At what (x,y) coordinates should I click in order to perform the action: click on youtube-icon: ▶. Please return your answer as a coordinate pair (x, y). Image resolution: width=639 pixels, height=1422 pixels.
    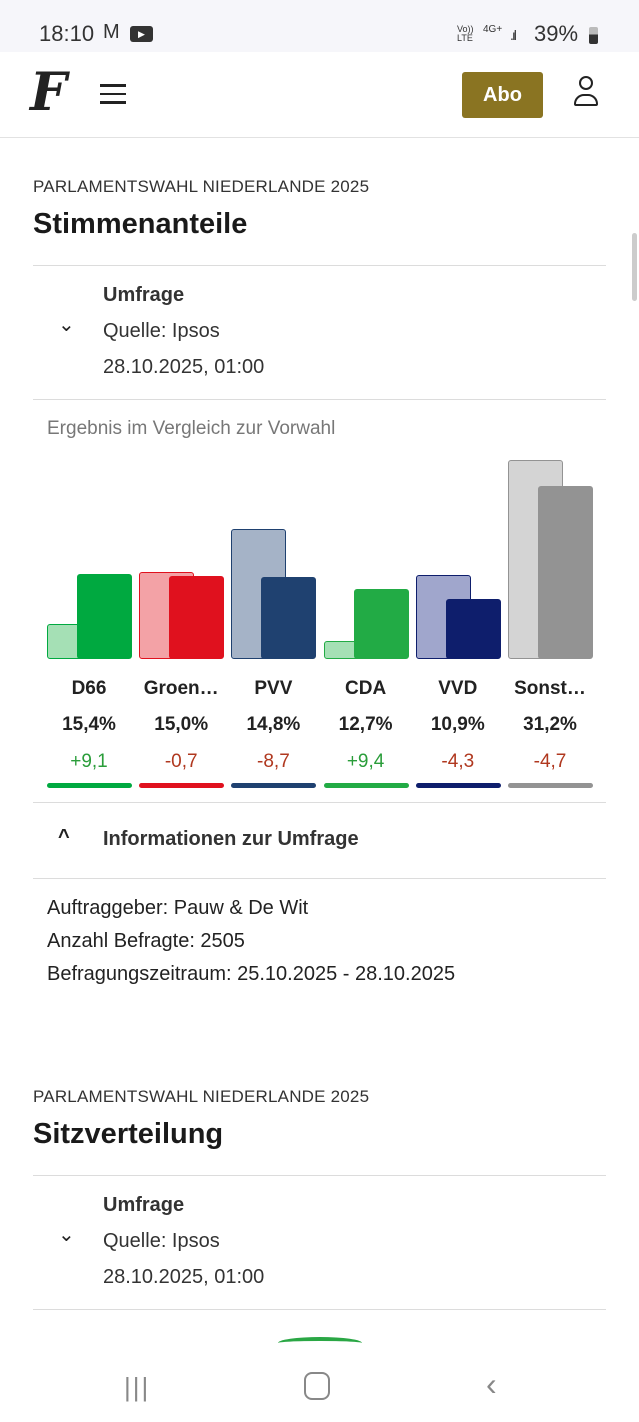
    Looking at the image, I should click on (141, 34).